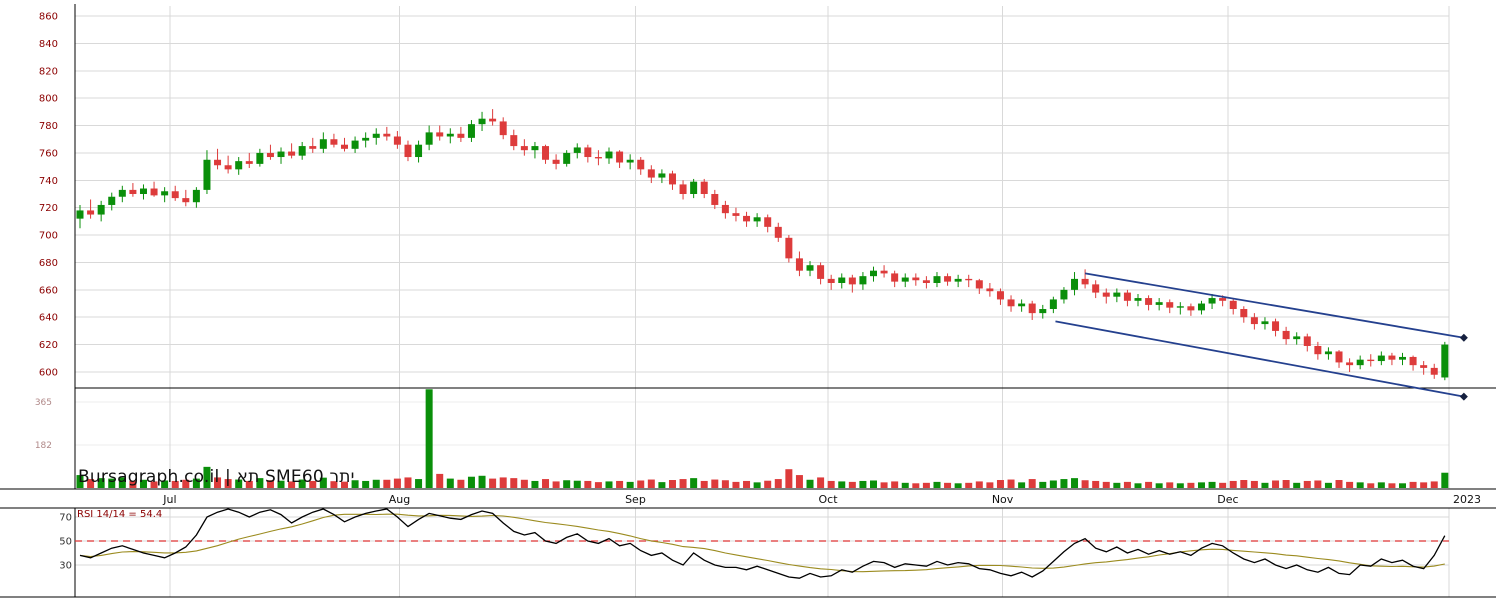  What do you see at coordinates (48, 318) in the screenshot?
I see `price-tick-label: 640` at bounding box center [48, 318].